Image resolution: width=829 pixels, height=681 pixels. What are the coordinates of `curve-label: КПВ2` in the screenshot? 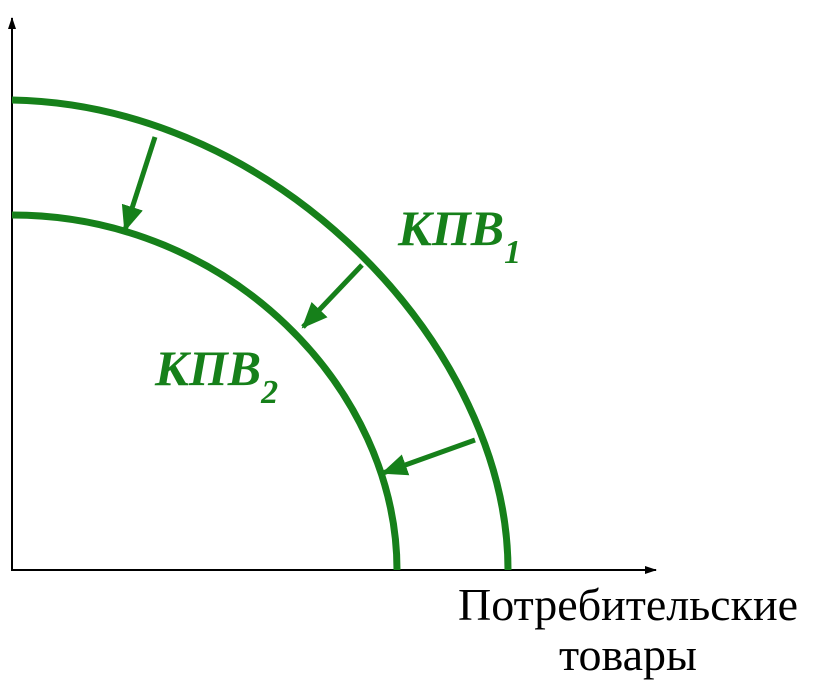 It's located at (216, 375).